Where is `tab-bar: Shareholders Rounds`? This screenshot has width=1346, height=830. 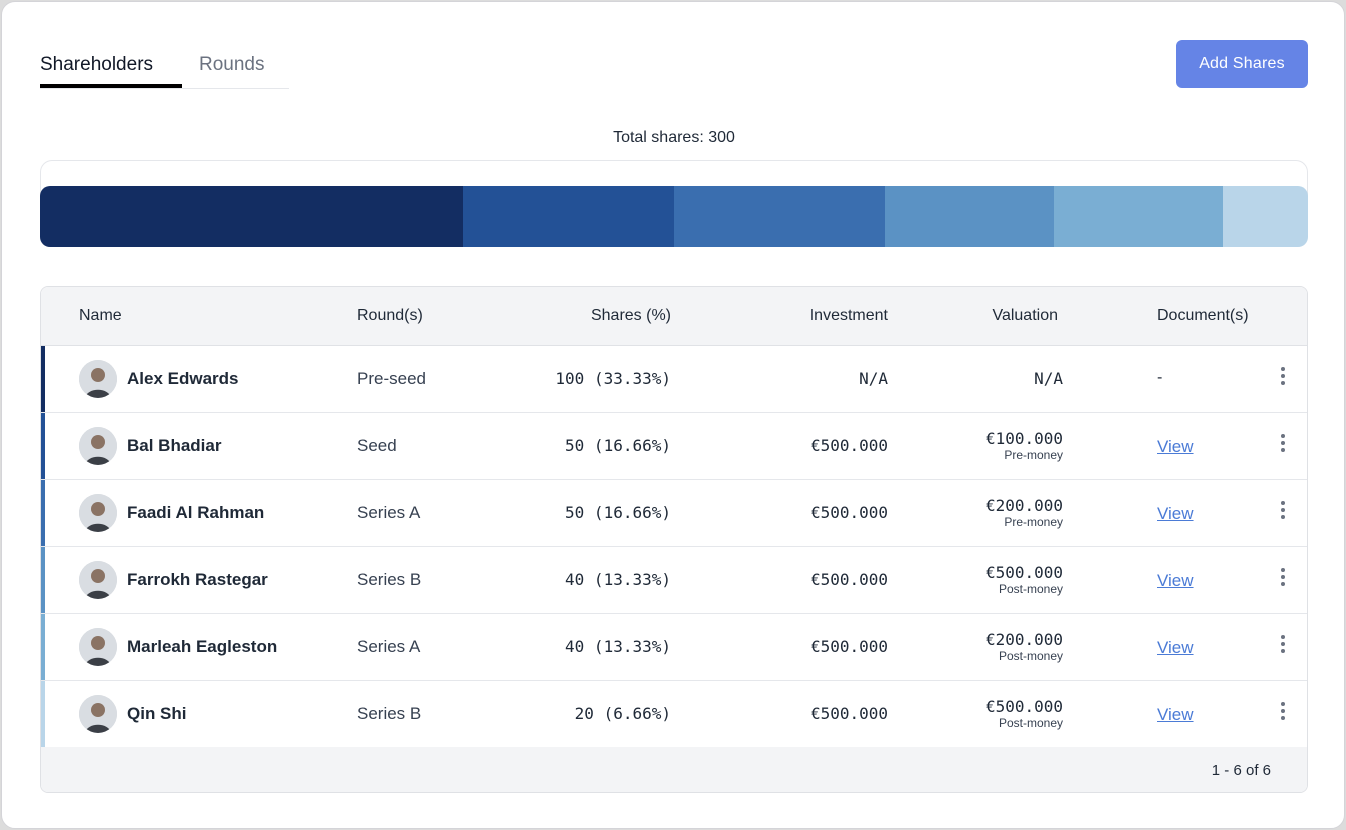 tab-bar: Shareholders Rounds is located at coordinates (164, 69).